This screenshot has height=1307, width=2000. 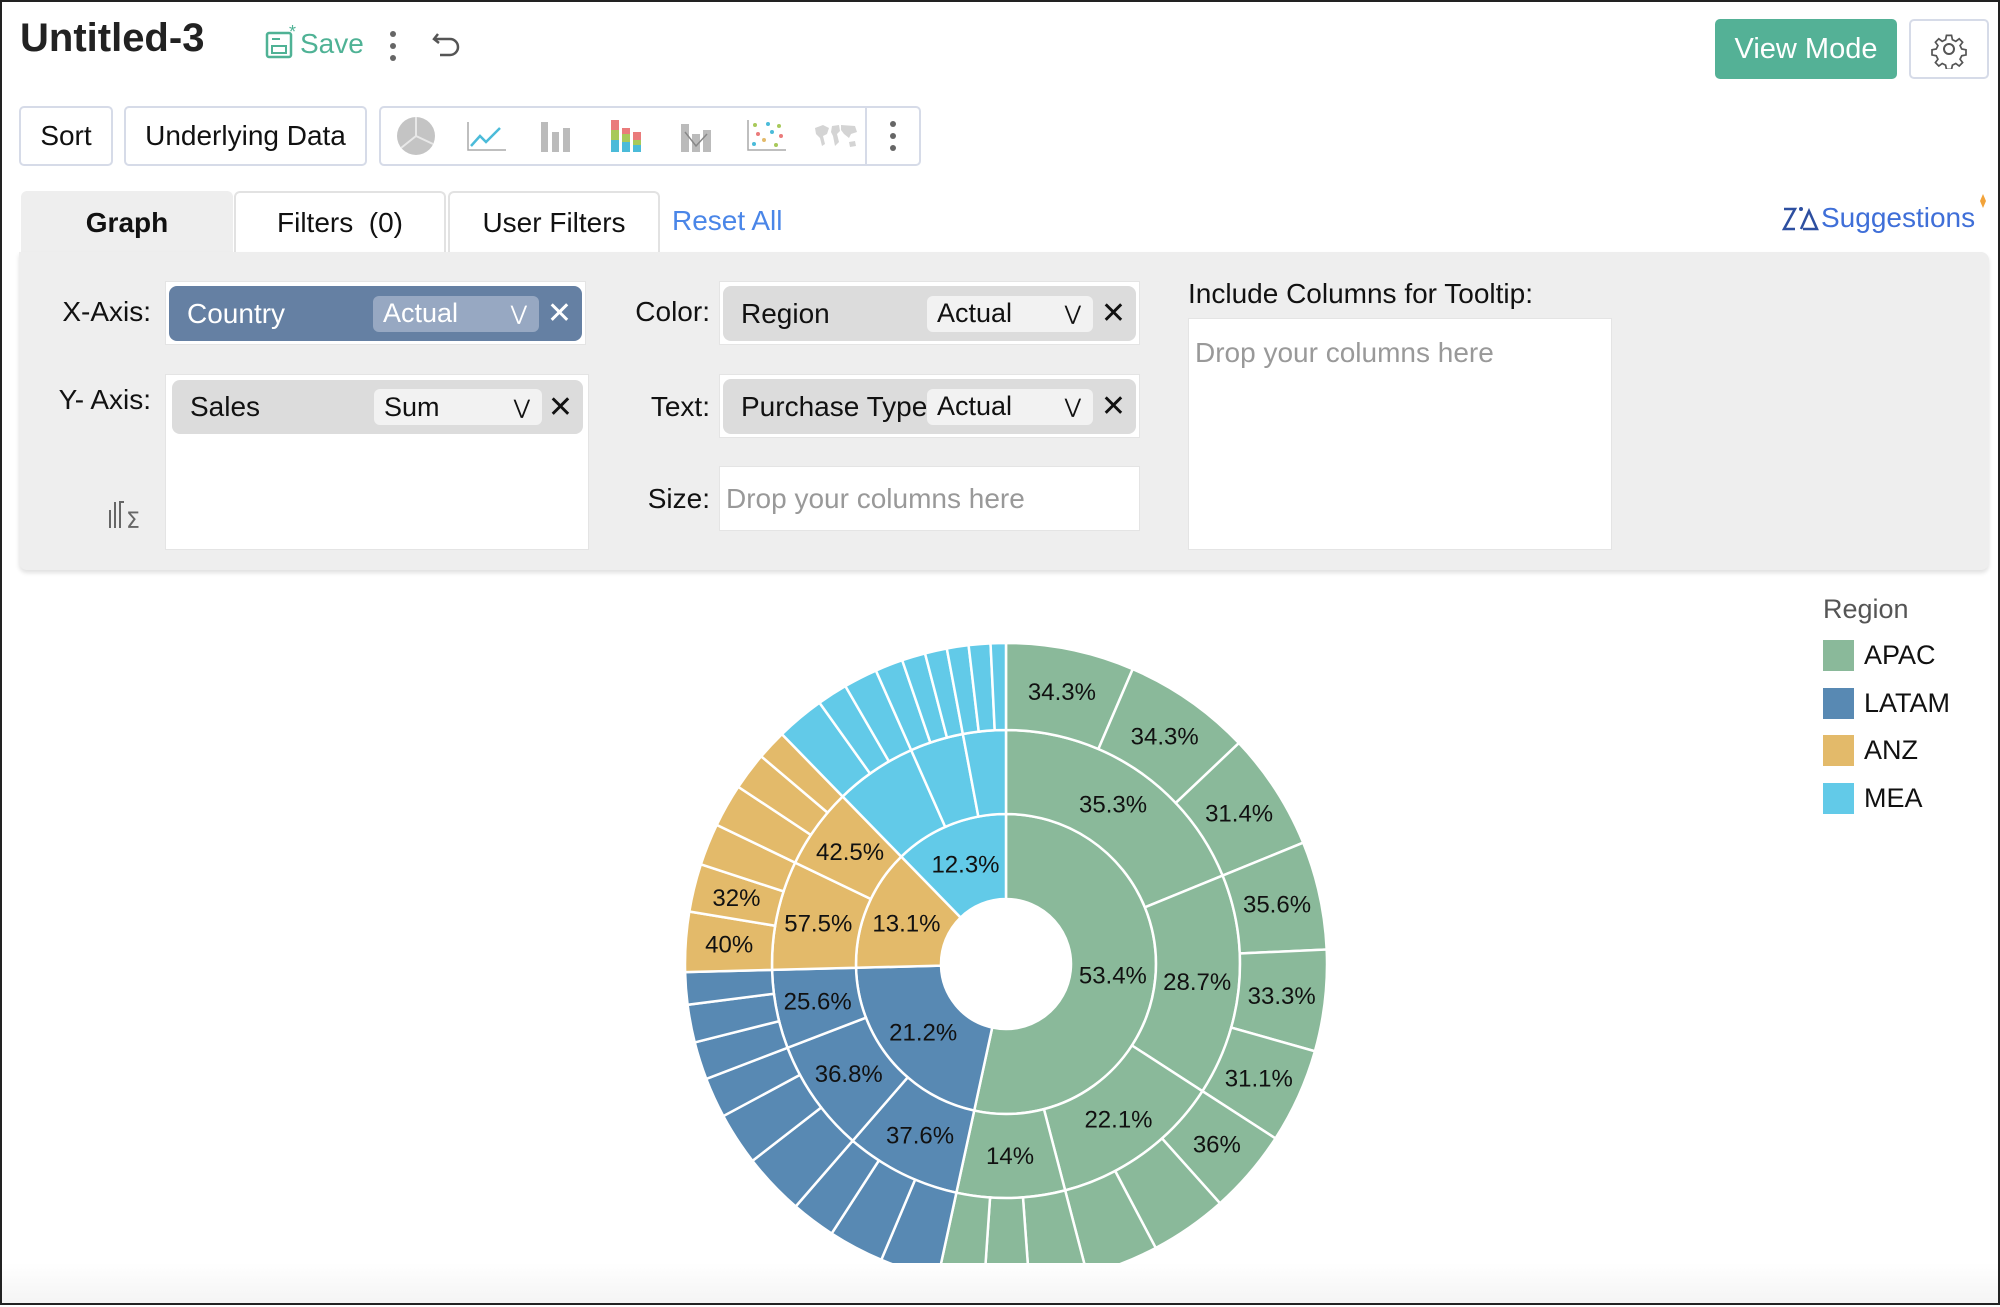 What do you see at coordinates (1259, 1078) in the screenshot?
I see `segment-data-label: 31.1%` at bounding box center [1259, 1078].